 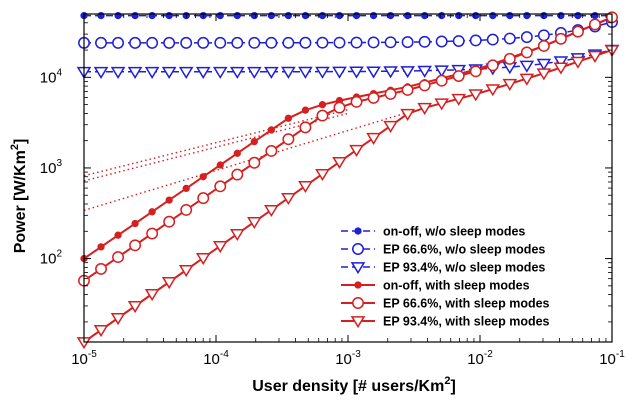 I want to click on x-tick-exp: -5, so click(x=92, y=354).